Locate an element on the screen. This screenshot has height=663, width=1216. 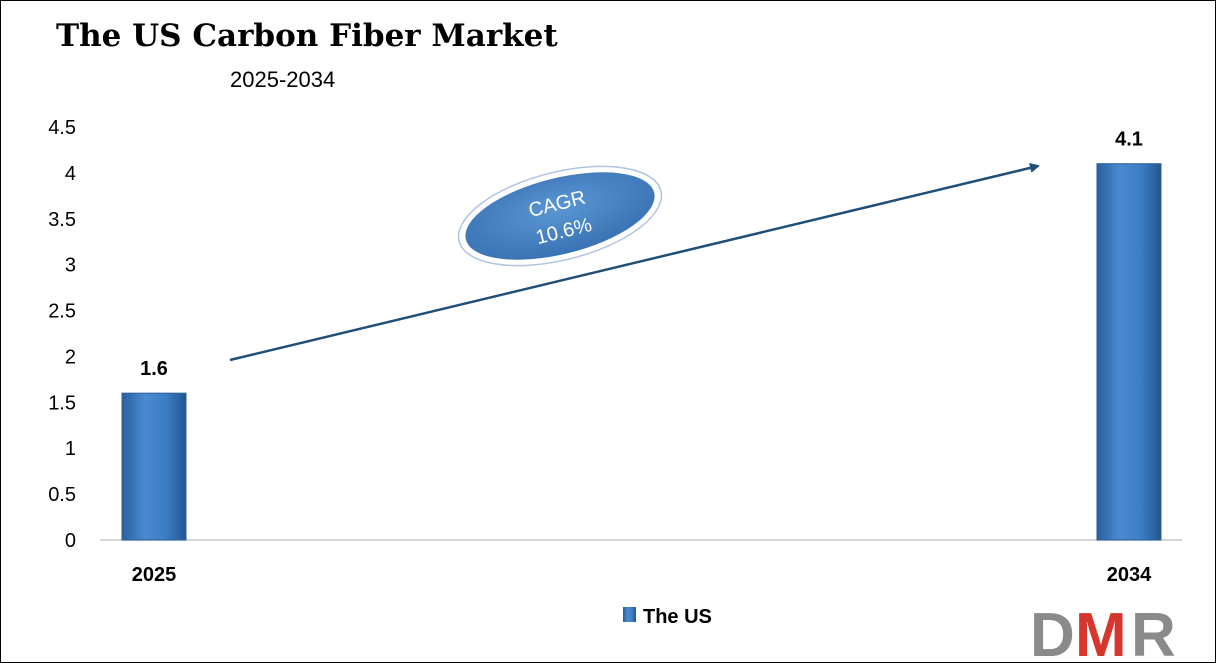
logo-letter-d: D is located at coordinates (1052, 632).